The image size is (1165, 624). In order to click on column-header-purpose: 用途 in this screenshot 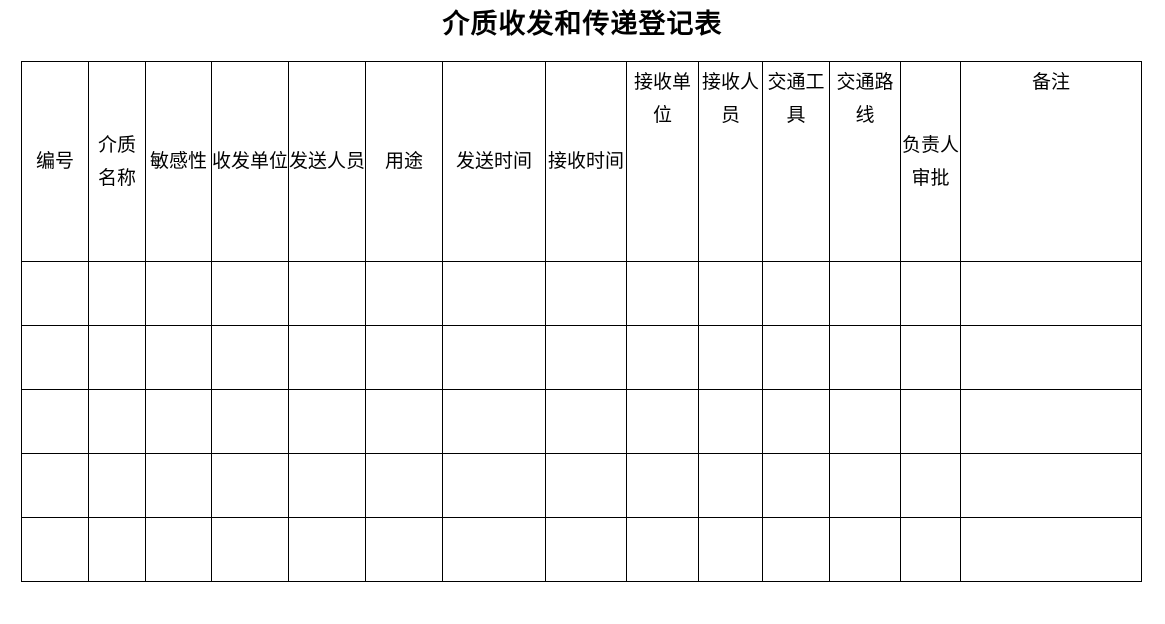, I will do `click(404, 161)`.